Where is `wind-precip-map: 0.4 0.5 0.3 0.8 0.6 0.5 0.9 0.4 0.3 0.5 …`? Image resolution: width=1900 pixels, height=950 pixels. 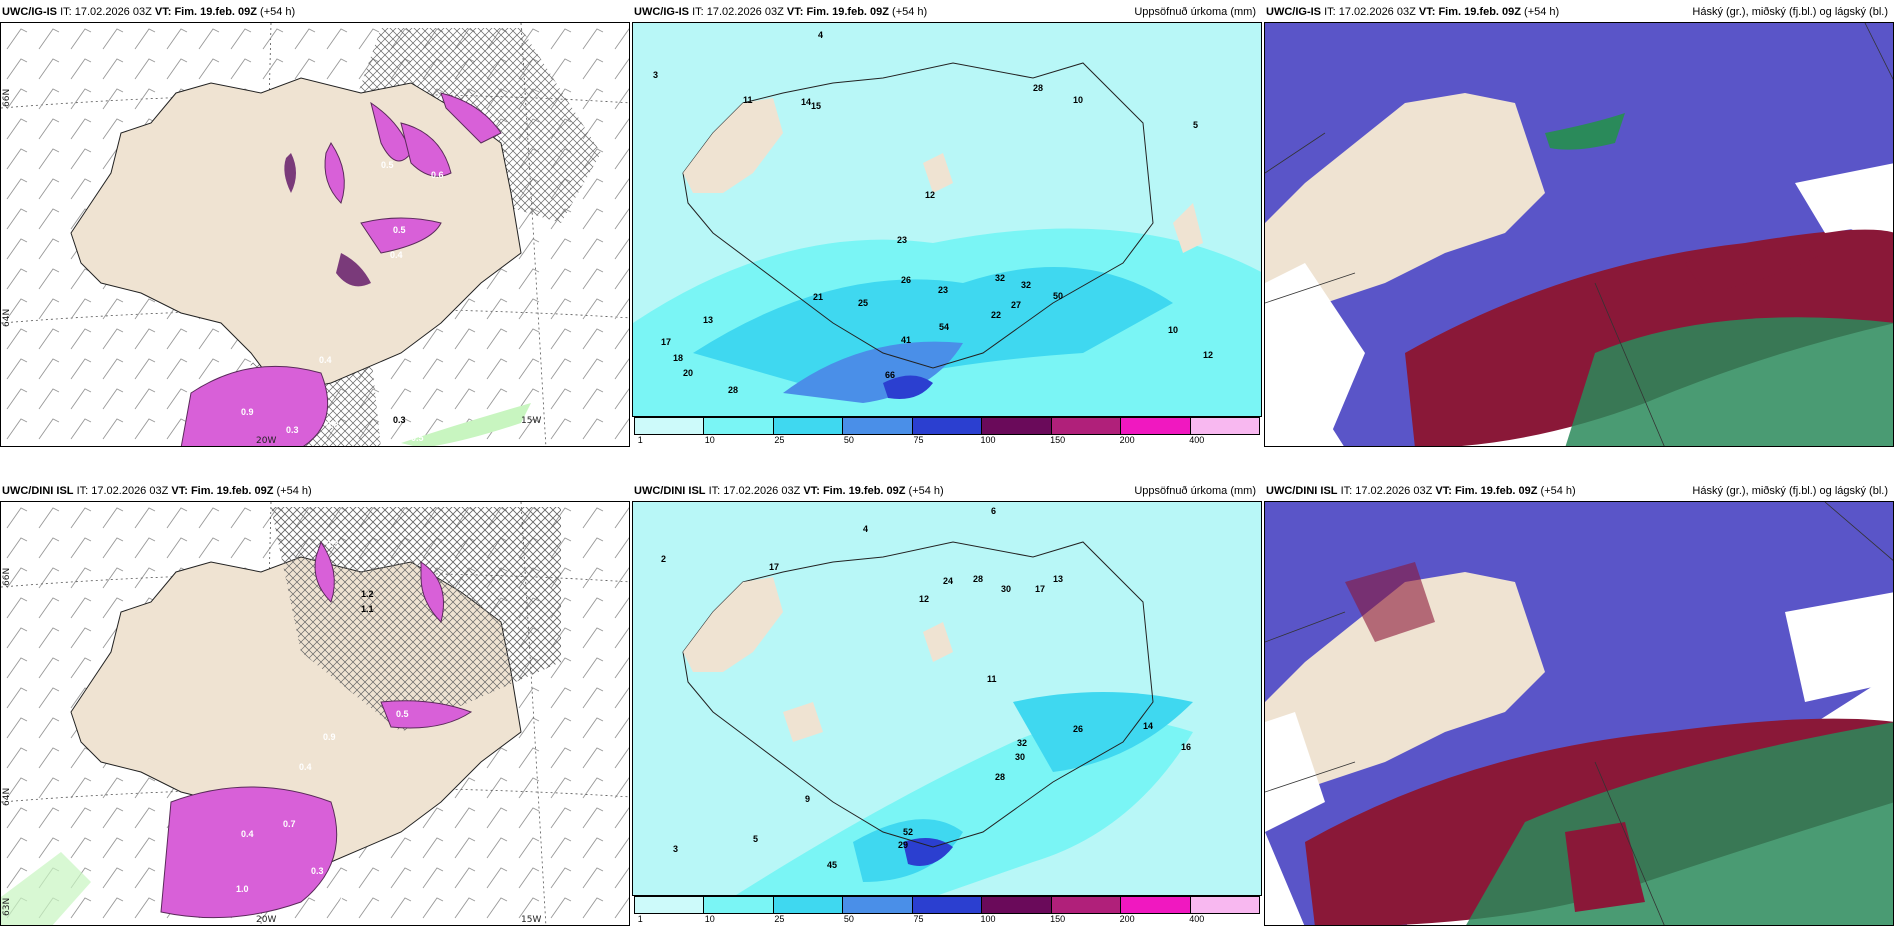
wind-precip-map: 0.4 0.5 0.3 0.8 0.6 0.5 0.9 0.4 0.3 0.5 … is located at coordinates (315, 234).